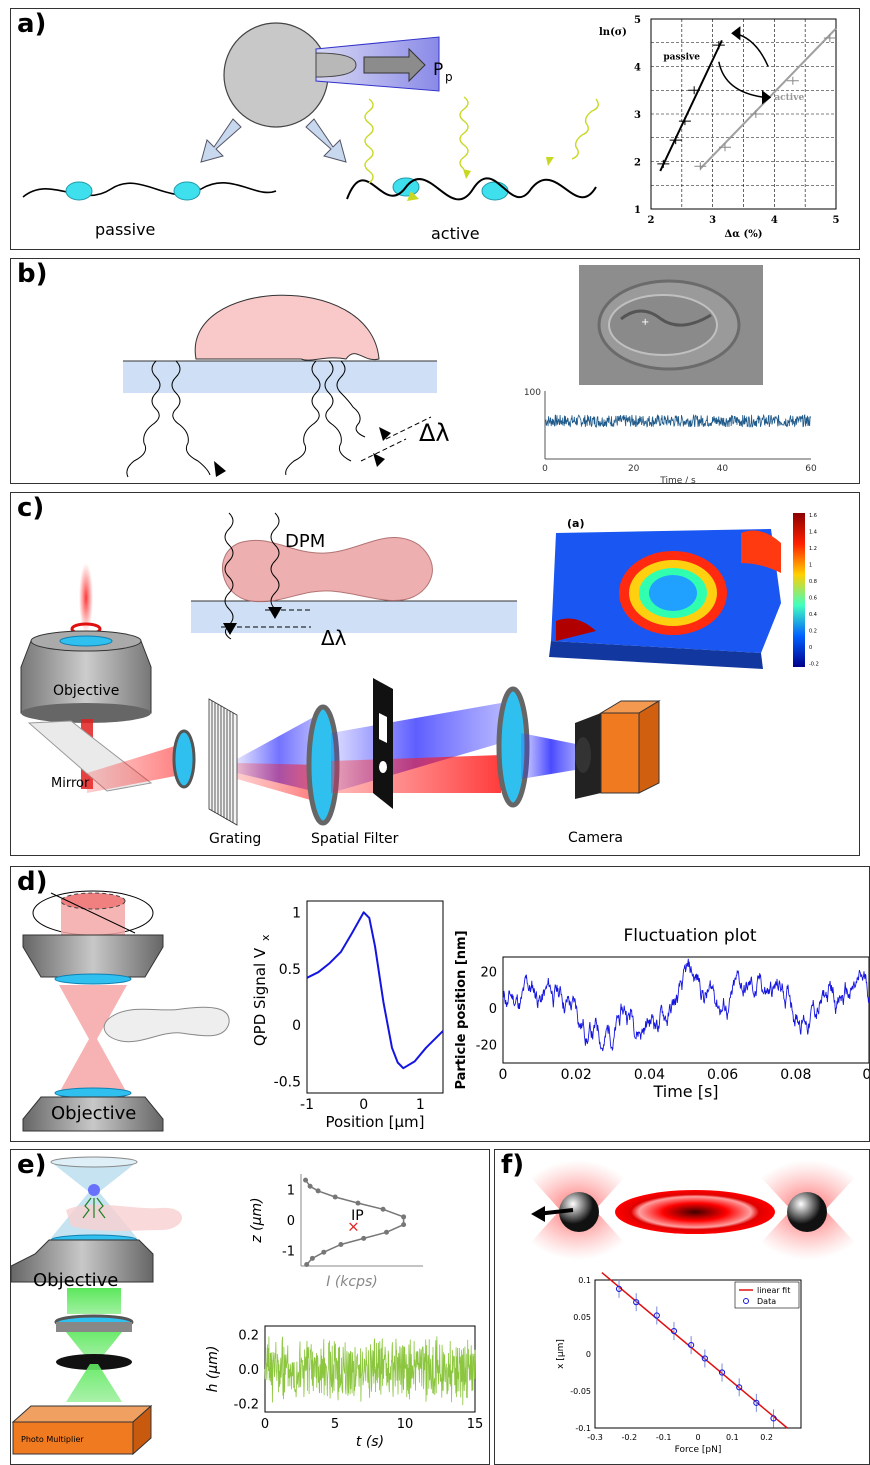  Describe the element at coordinates (335, 1424) in the screenshot. I see `h-x-tick: 5` at that location.